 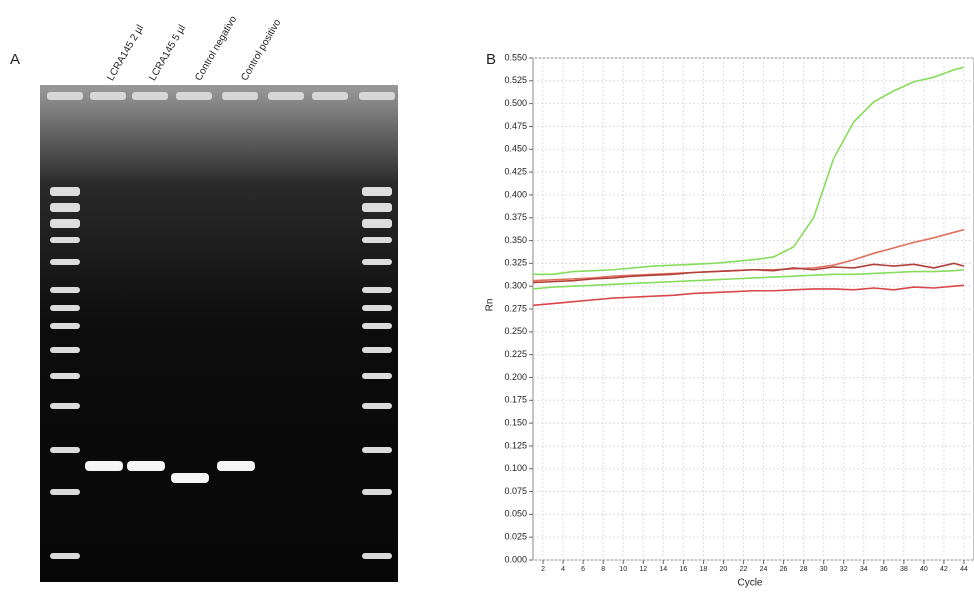 I want to click on x-tick-label: 14, so click(x=663, y=569).